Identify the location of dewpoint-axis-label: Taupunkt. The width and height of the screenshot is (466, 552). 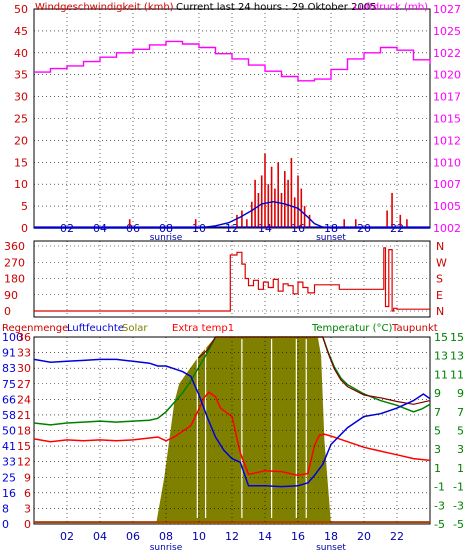
(414, 328).